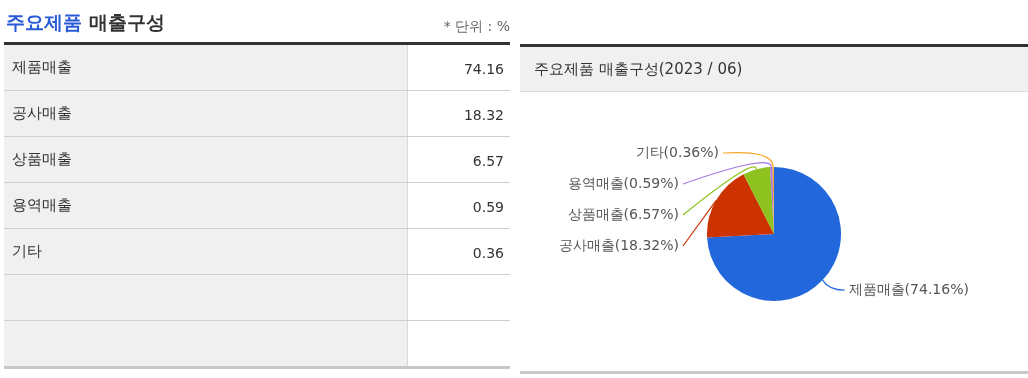 This screenshot has width=1028, height=378. I want to click on data-label: (0.59%), so click(651, 182).